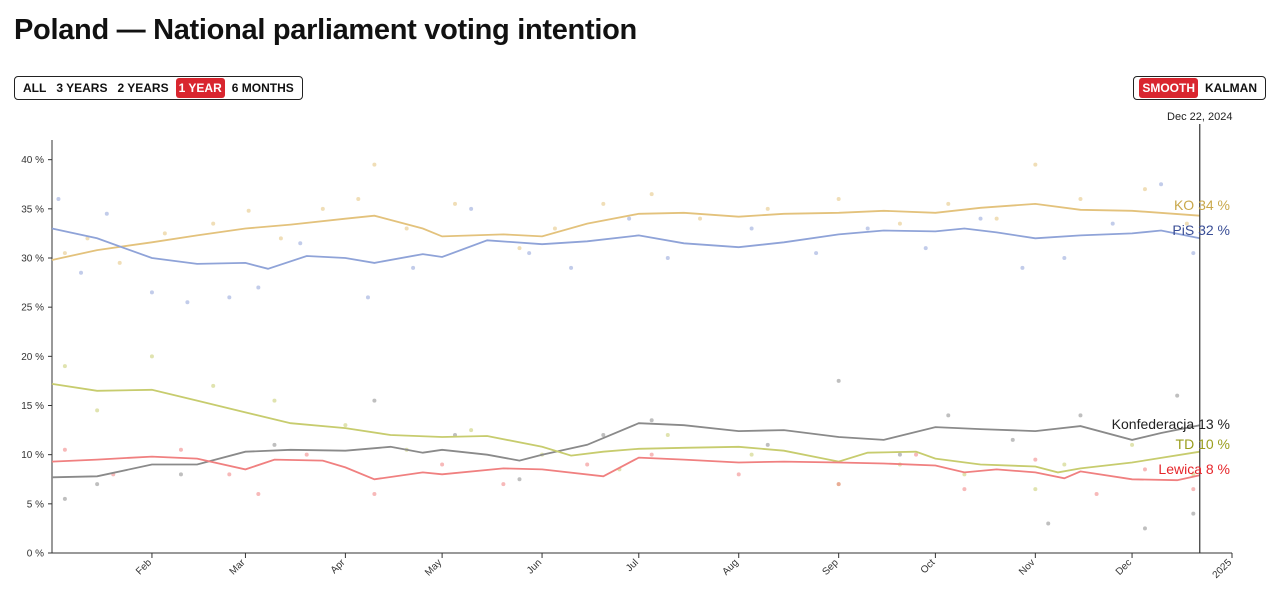  I want to click on trend-line-ko, so click(625, 231).